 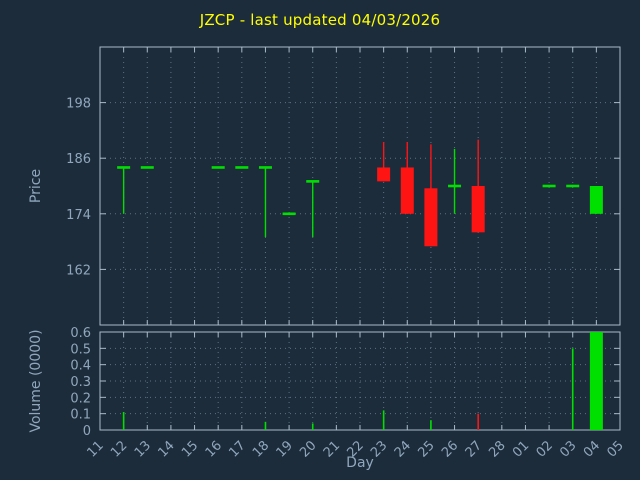 What do you see at coordinates (78, 159) in the screenshot?
I see `price-tick-label: 186` at bounding box center [78, 159].